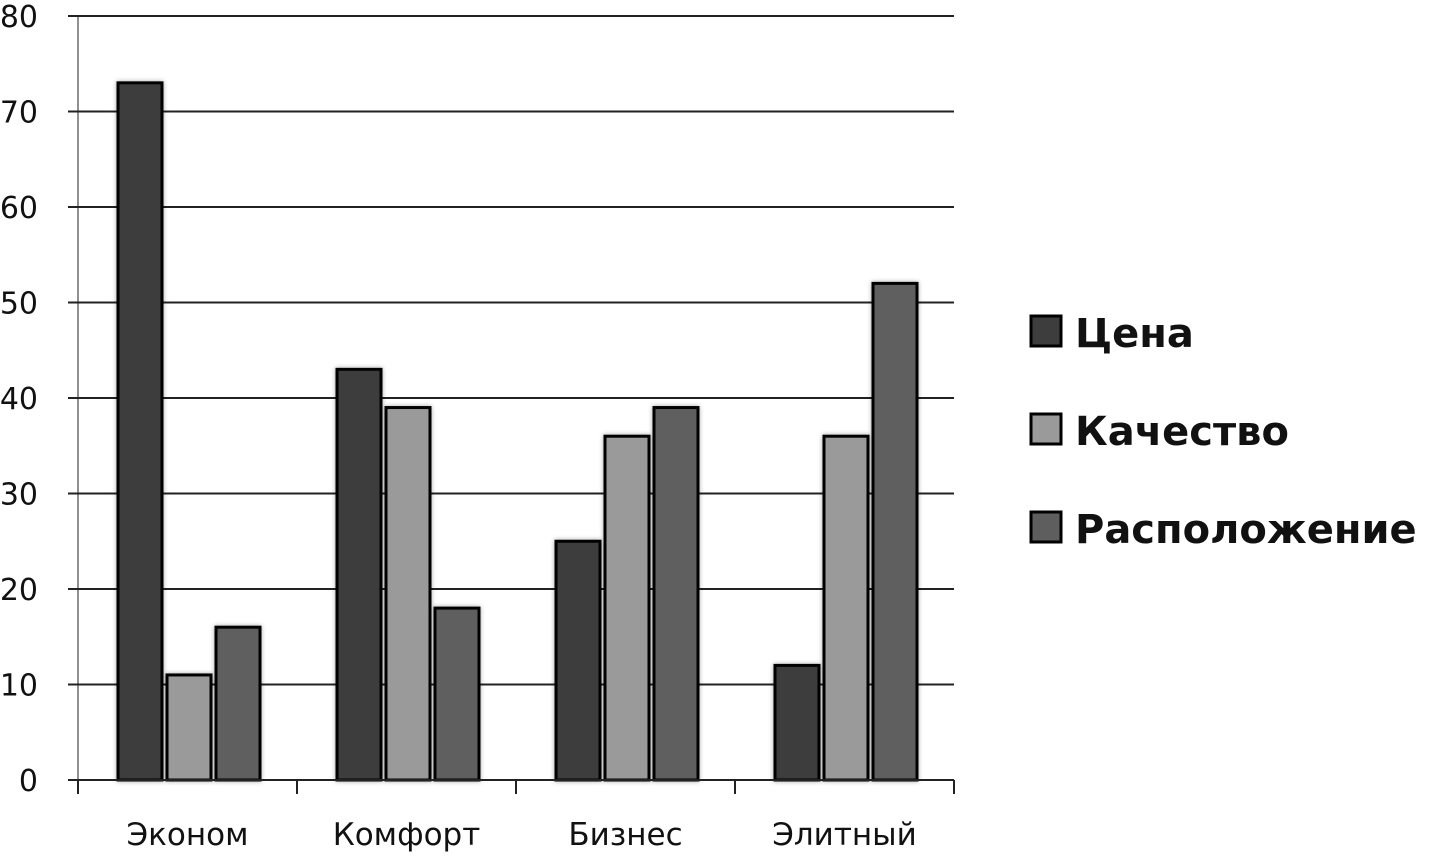 This screenshot has width=1451, height=856. I want to click on y-tick-label: 80, so click(19, 17).